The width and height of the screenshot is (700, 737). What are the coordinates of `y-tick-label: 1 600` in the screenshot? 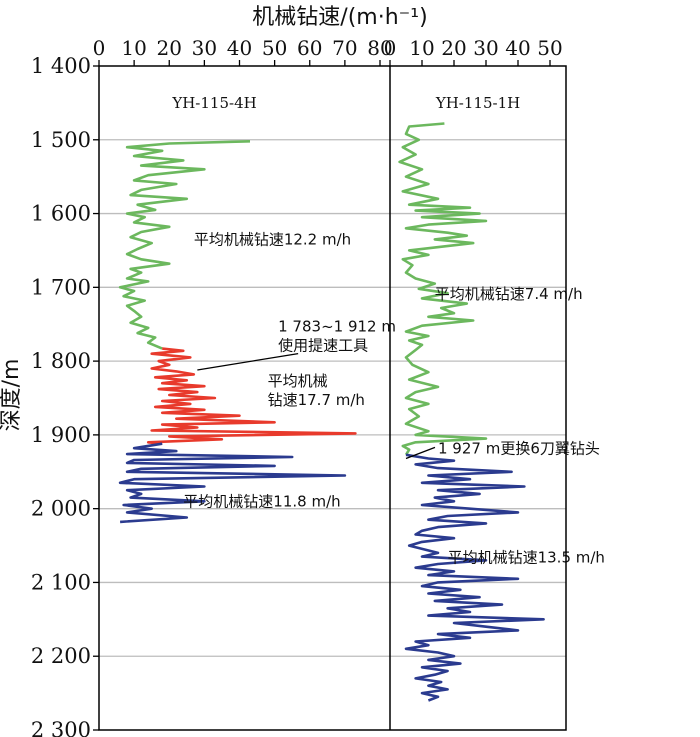 It's located at (61, 214).